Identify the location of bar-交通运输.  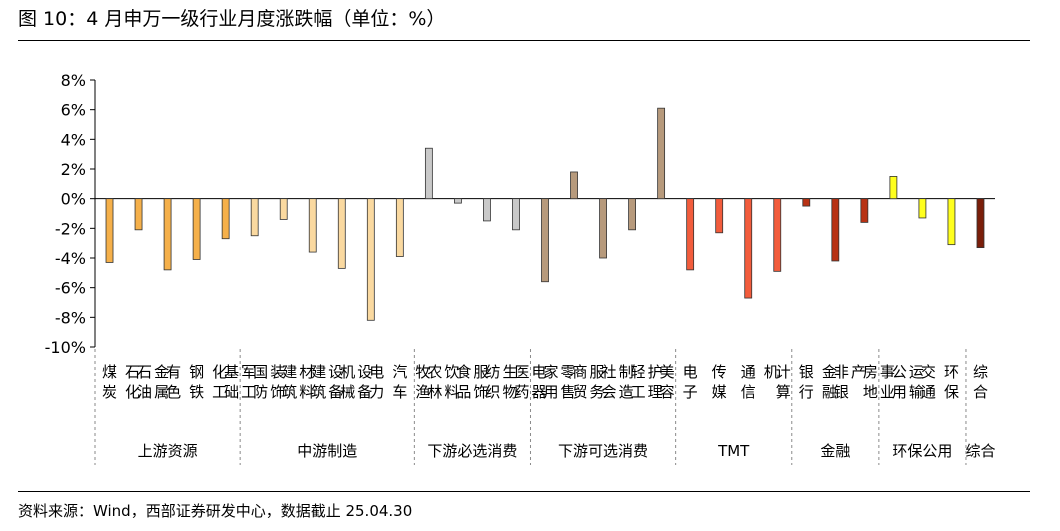
(922, 208).